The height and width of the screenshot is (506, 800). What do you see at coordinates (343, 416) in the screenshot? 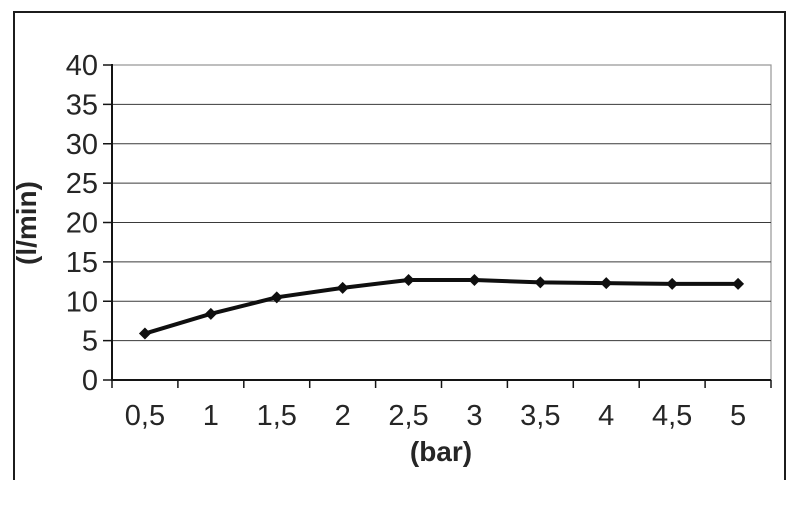
I see `x-tick-label: 2` at bounding box center [343, 416].